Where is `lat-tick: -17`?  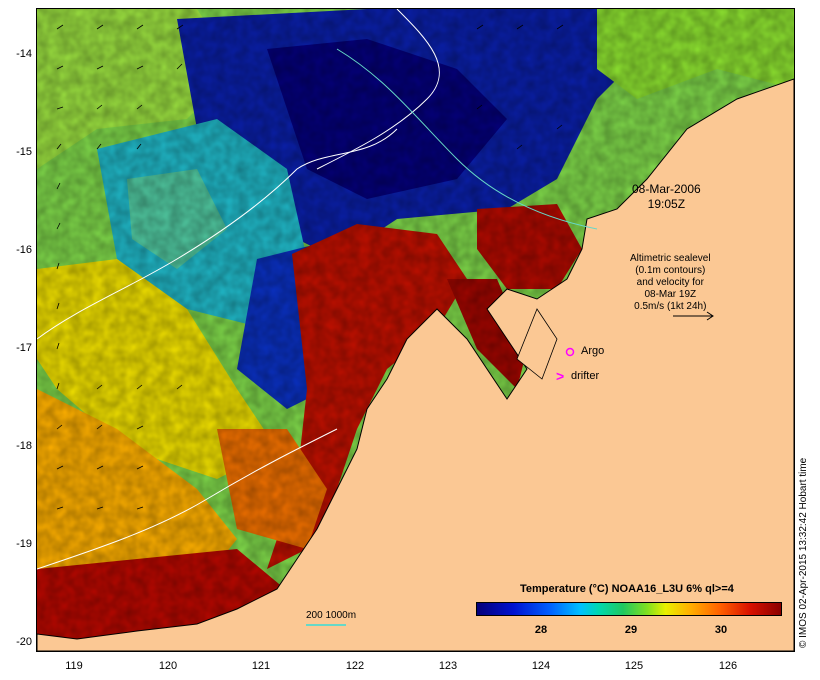 lat-tick: -17 is located at coordinates (24, 348).